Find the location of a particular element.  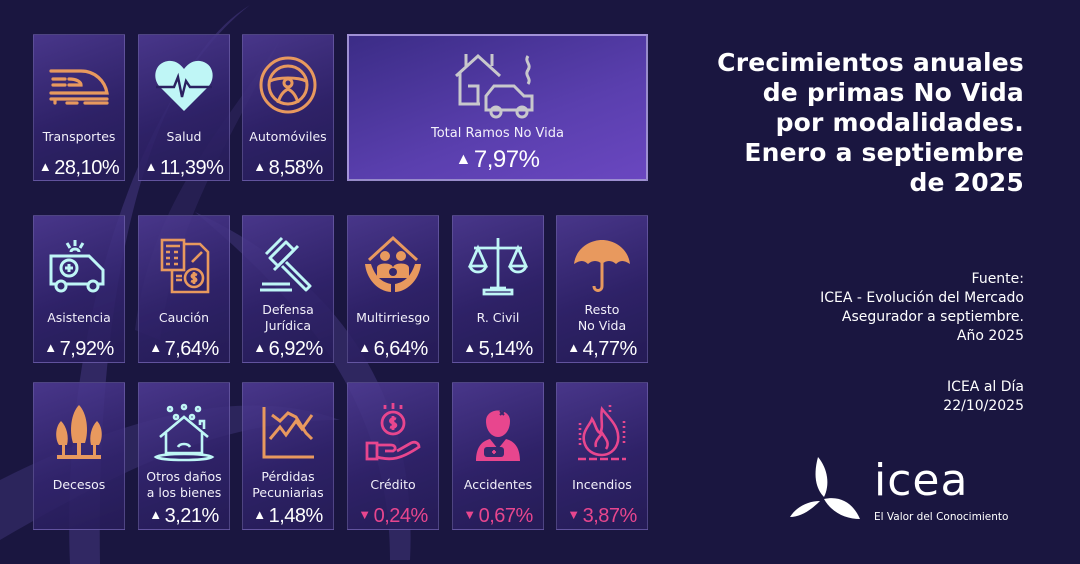

icea-logo-mark-icon is located at coordinates (825, 488).